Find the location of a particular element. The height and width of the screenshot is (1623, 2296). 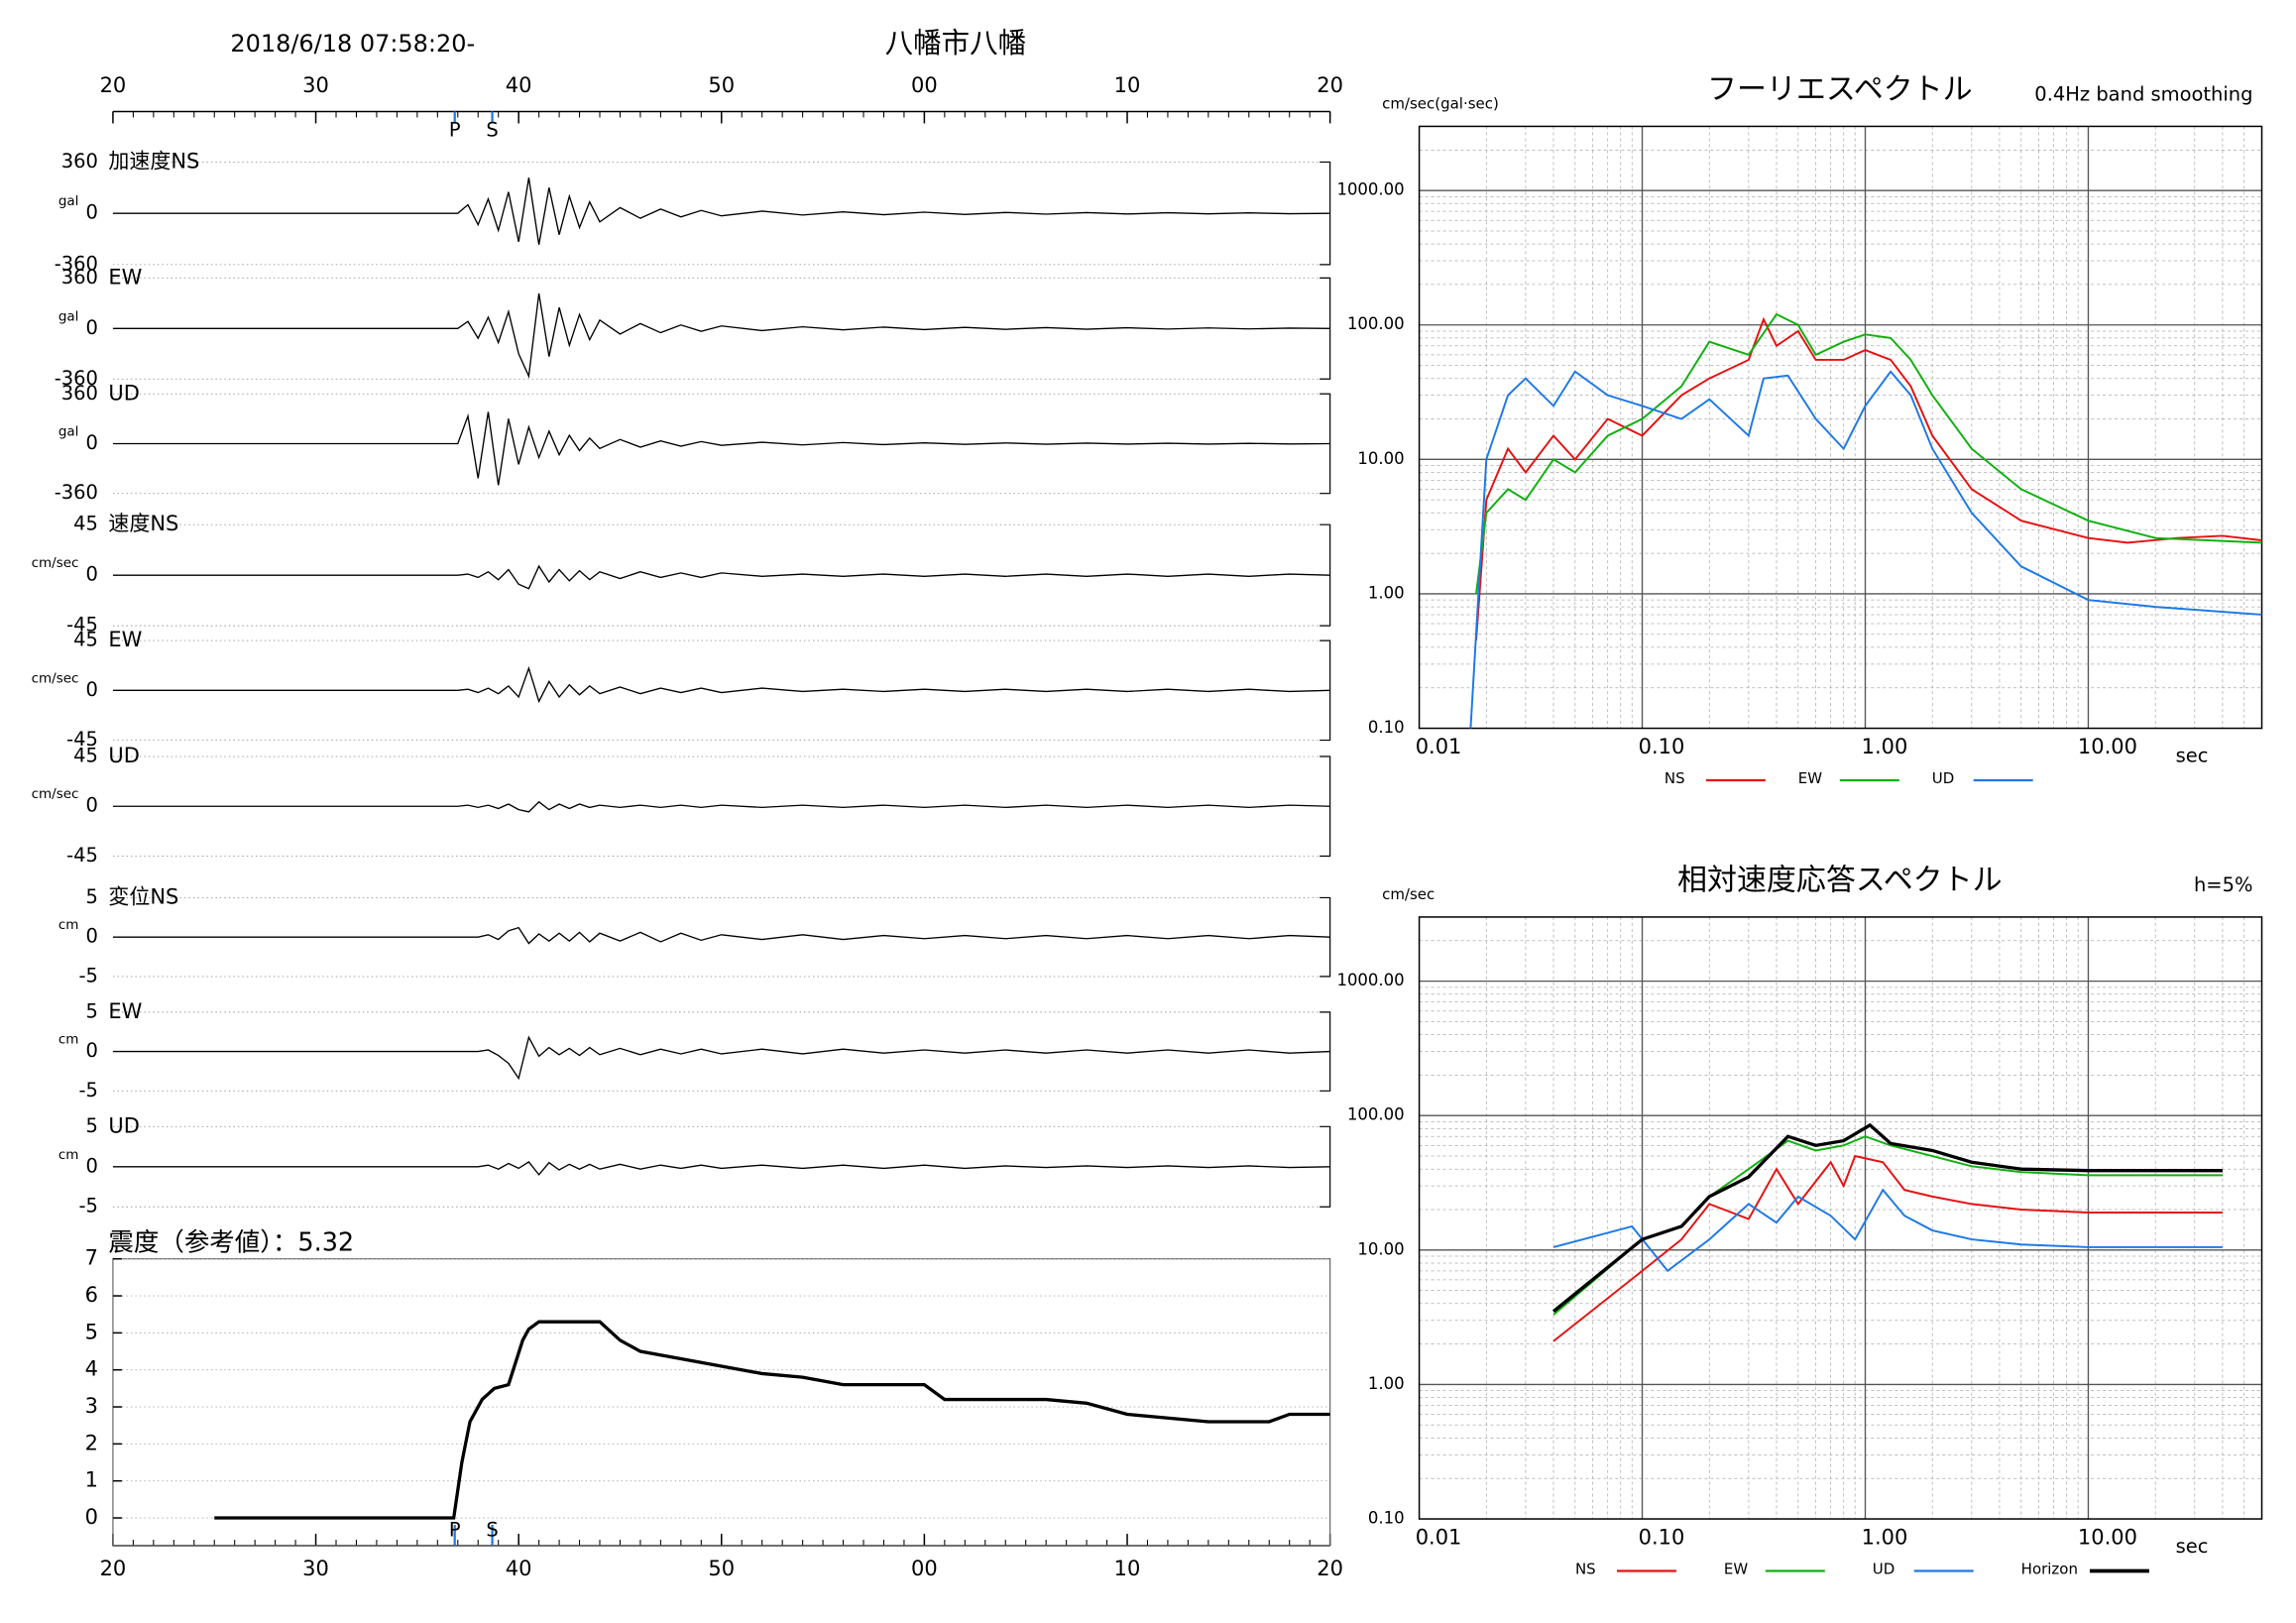

y-tick-label: 1000.00 is located at coordinates (1370, 980).